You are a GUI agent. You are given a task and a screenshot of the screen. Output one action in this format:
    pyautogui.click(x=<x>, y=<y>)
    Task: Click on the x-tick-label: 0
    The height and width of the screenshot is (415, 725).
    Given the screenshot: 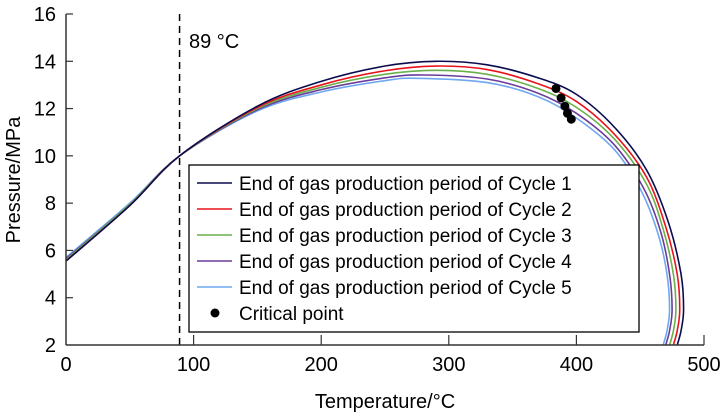 What is the action you would take?
    pyautogui.click(x=65, y=365)
    